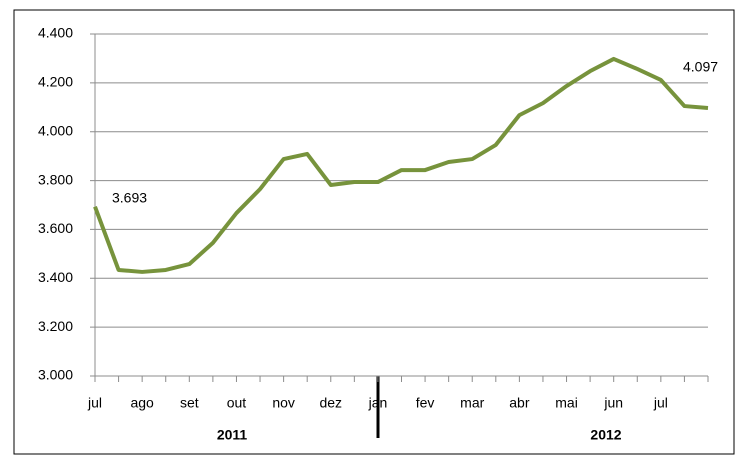 This screenshot has width=741, height=459. What do you see at coordinates (700, 67) in the screenshot?
I see `data-label: 4.097` at bounding box center [700, 67].